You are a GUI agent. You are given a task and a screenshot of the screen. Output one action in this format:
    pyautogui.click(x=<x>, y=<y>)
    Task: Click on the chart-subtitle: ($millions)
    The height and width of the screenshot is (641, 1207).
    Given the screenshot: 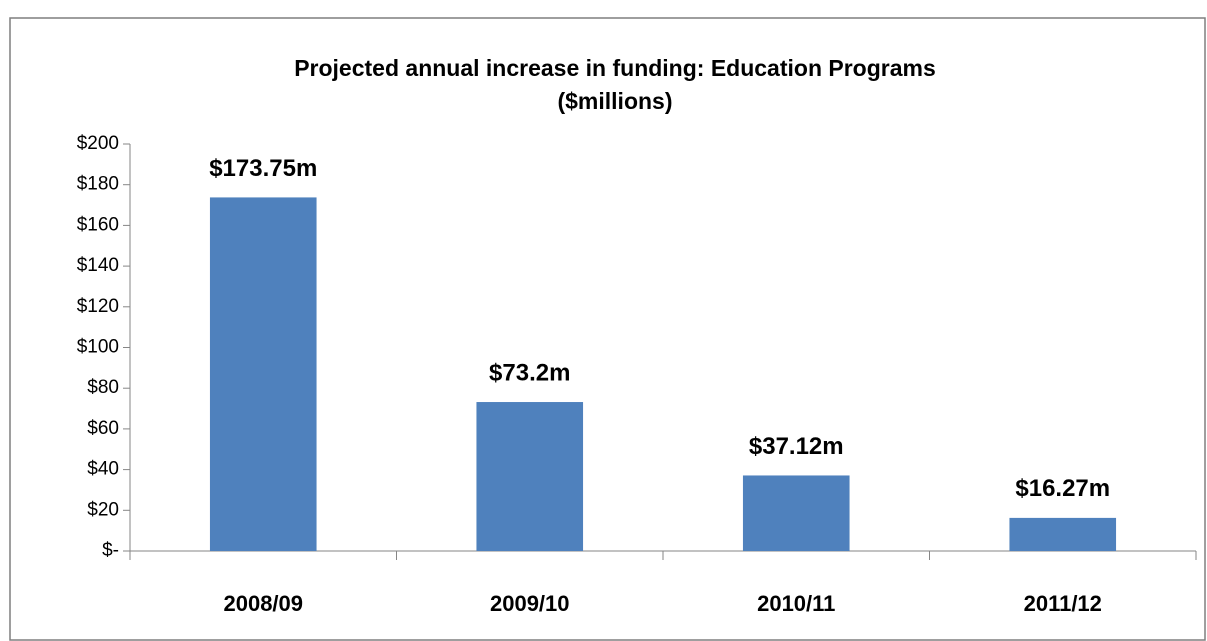 What is the action you would take?
    pyautogui.click(x=614, y=101)
    